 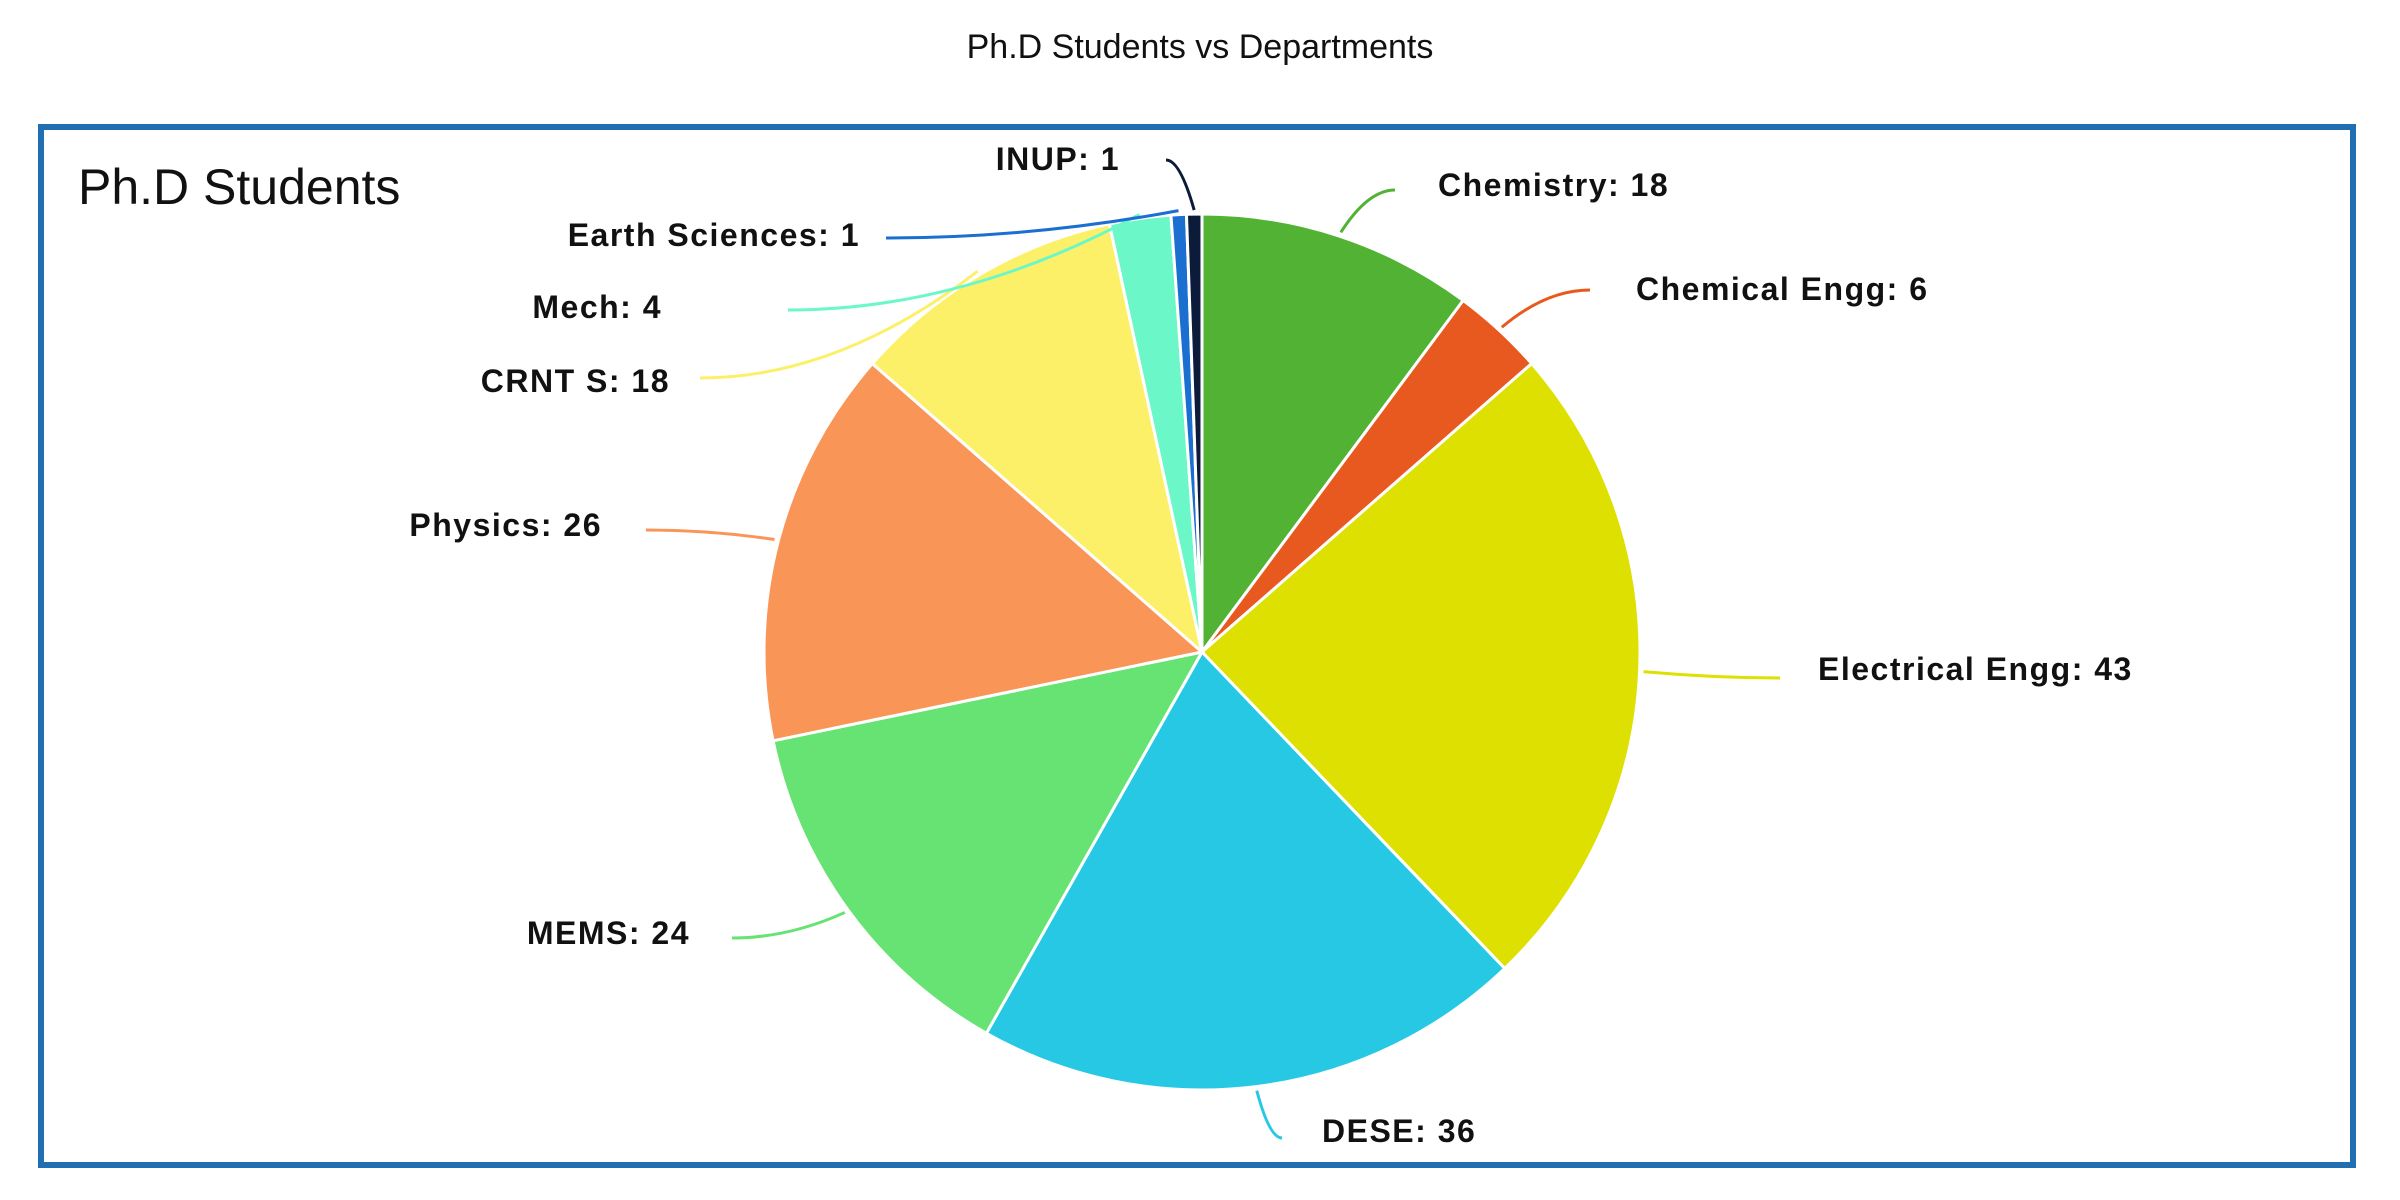 What do you see at coordinates (1180, 184) in the screenshot?
I see `leader-line-inup` at bounding box center [1180, 184].